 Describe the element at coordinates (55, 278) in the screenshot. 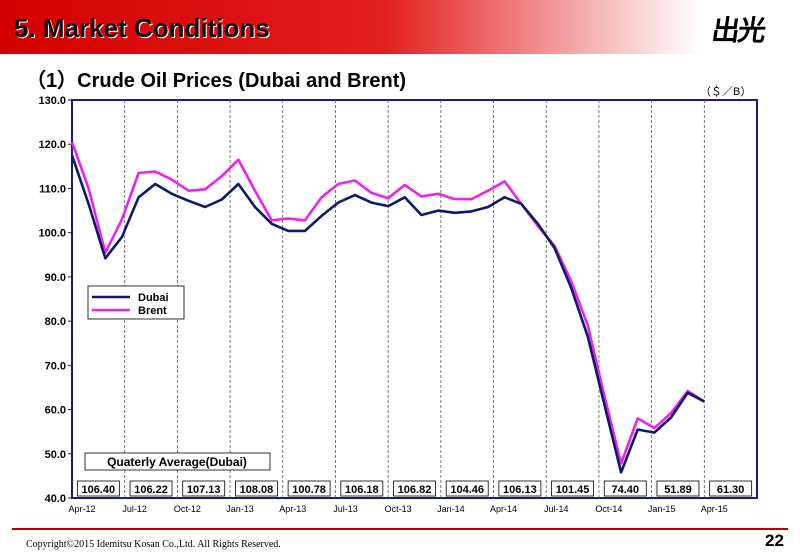

I see `y-tick-label: 90.0` at that location.